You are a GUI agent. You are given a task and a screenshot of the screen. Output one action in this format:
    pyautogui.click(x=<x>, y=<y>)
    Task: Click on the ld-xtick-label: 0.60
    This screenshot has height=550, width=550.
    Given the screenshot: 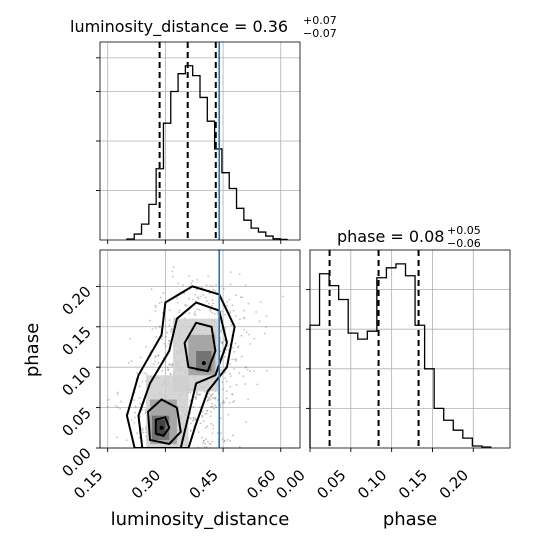 What is the action you would take?
    pyautogui.click(x=261, y=484)
    